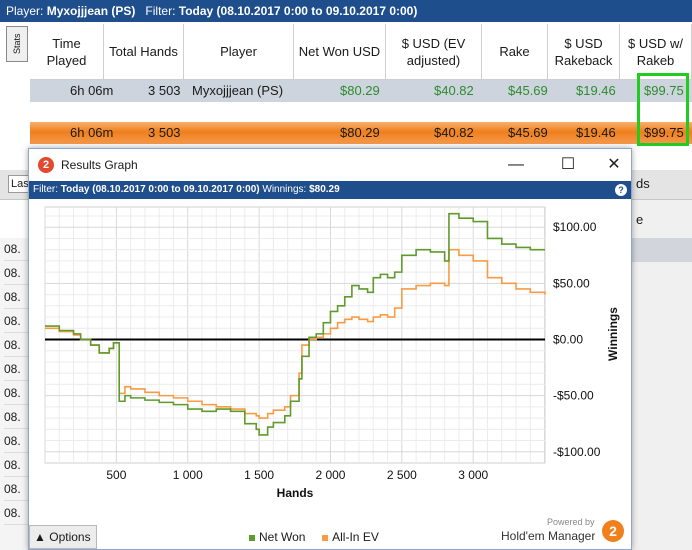 The width and height of the screenshot is (692, 550). What do you see at coordinates (548, 536) in the screenshot?
I see `brand-label: Hold'em Manager` at bounding box center [548, 536].